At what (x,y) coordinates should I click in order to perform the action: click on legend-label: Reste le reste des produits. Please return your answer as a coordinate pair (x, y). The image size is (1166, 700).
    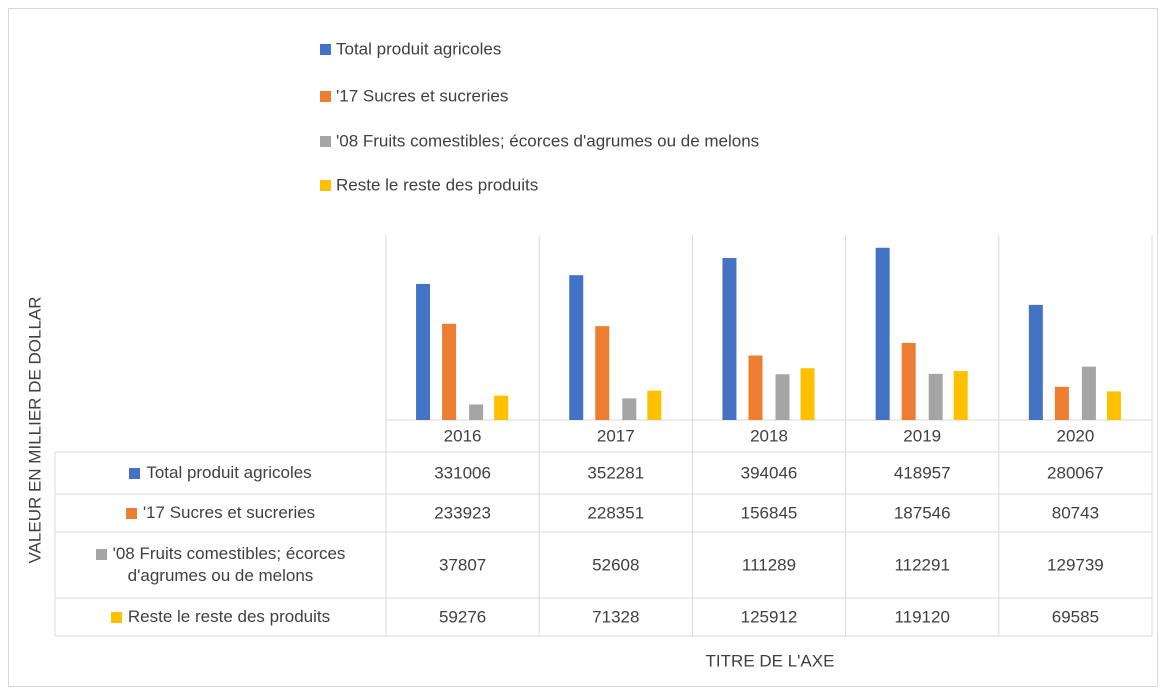
    Looking at the image, I should click on (437, 184).